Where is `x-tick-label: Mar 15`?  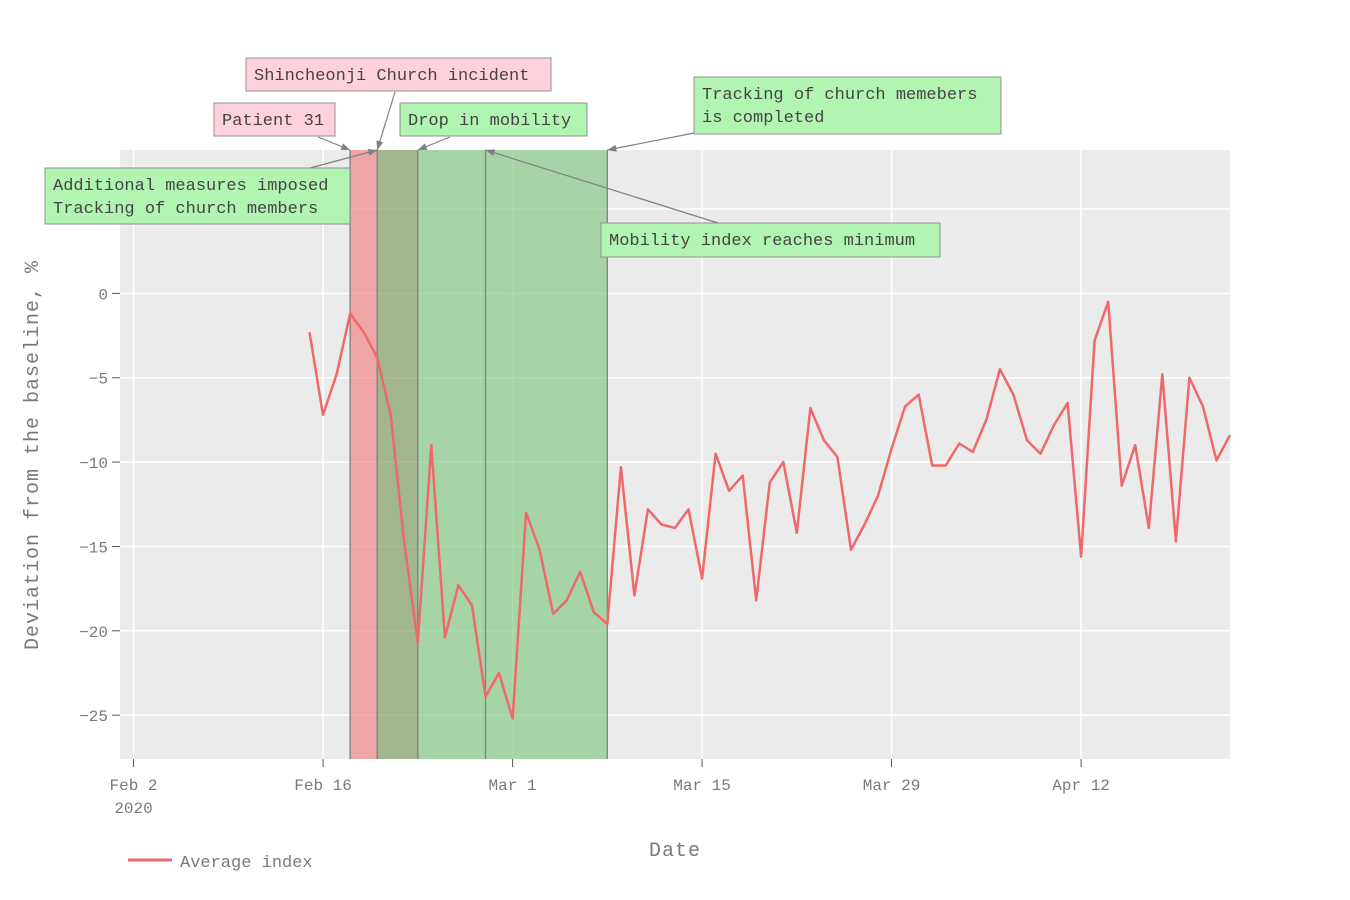
x-tick-label: Mar 15 is located at coordinates (702, 786).